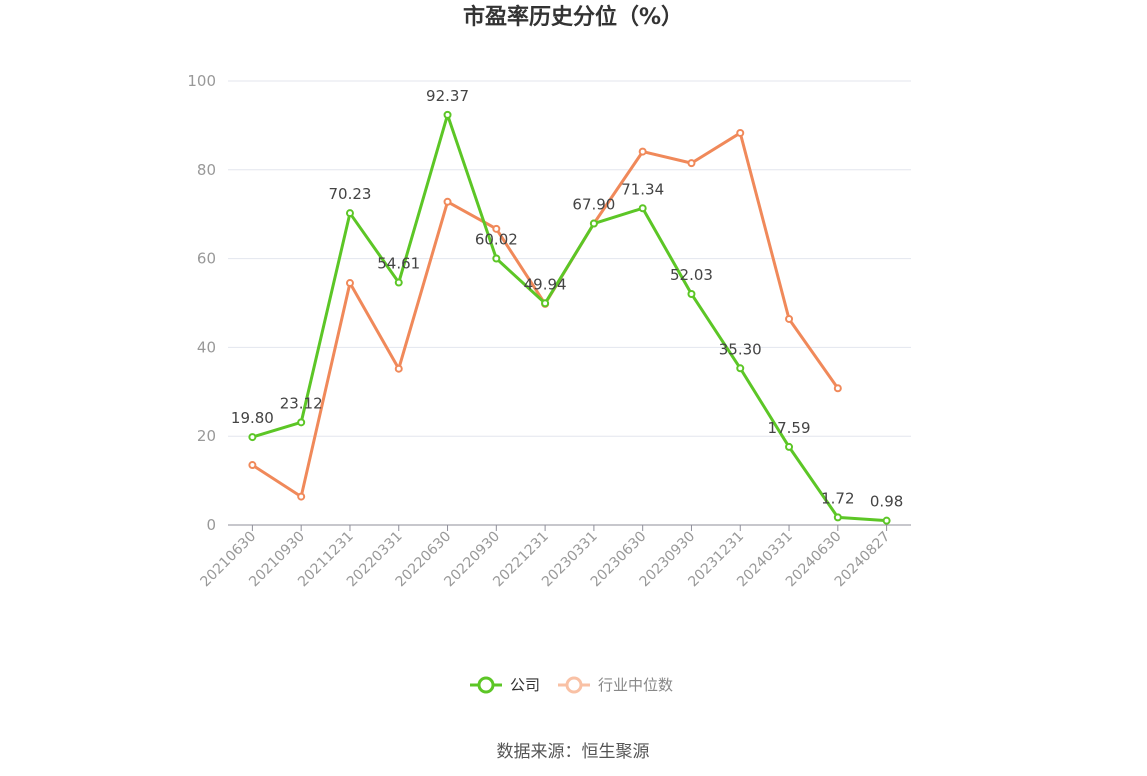  What do you see at coordinates (545, 284) in the screenshot?
I see `data-label: 49.94` at bounding box center [545, 284].